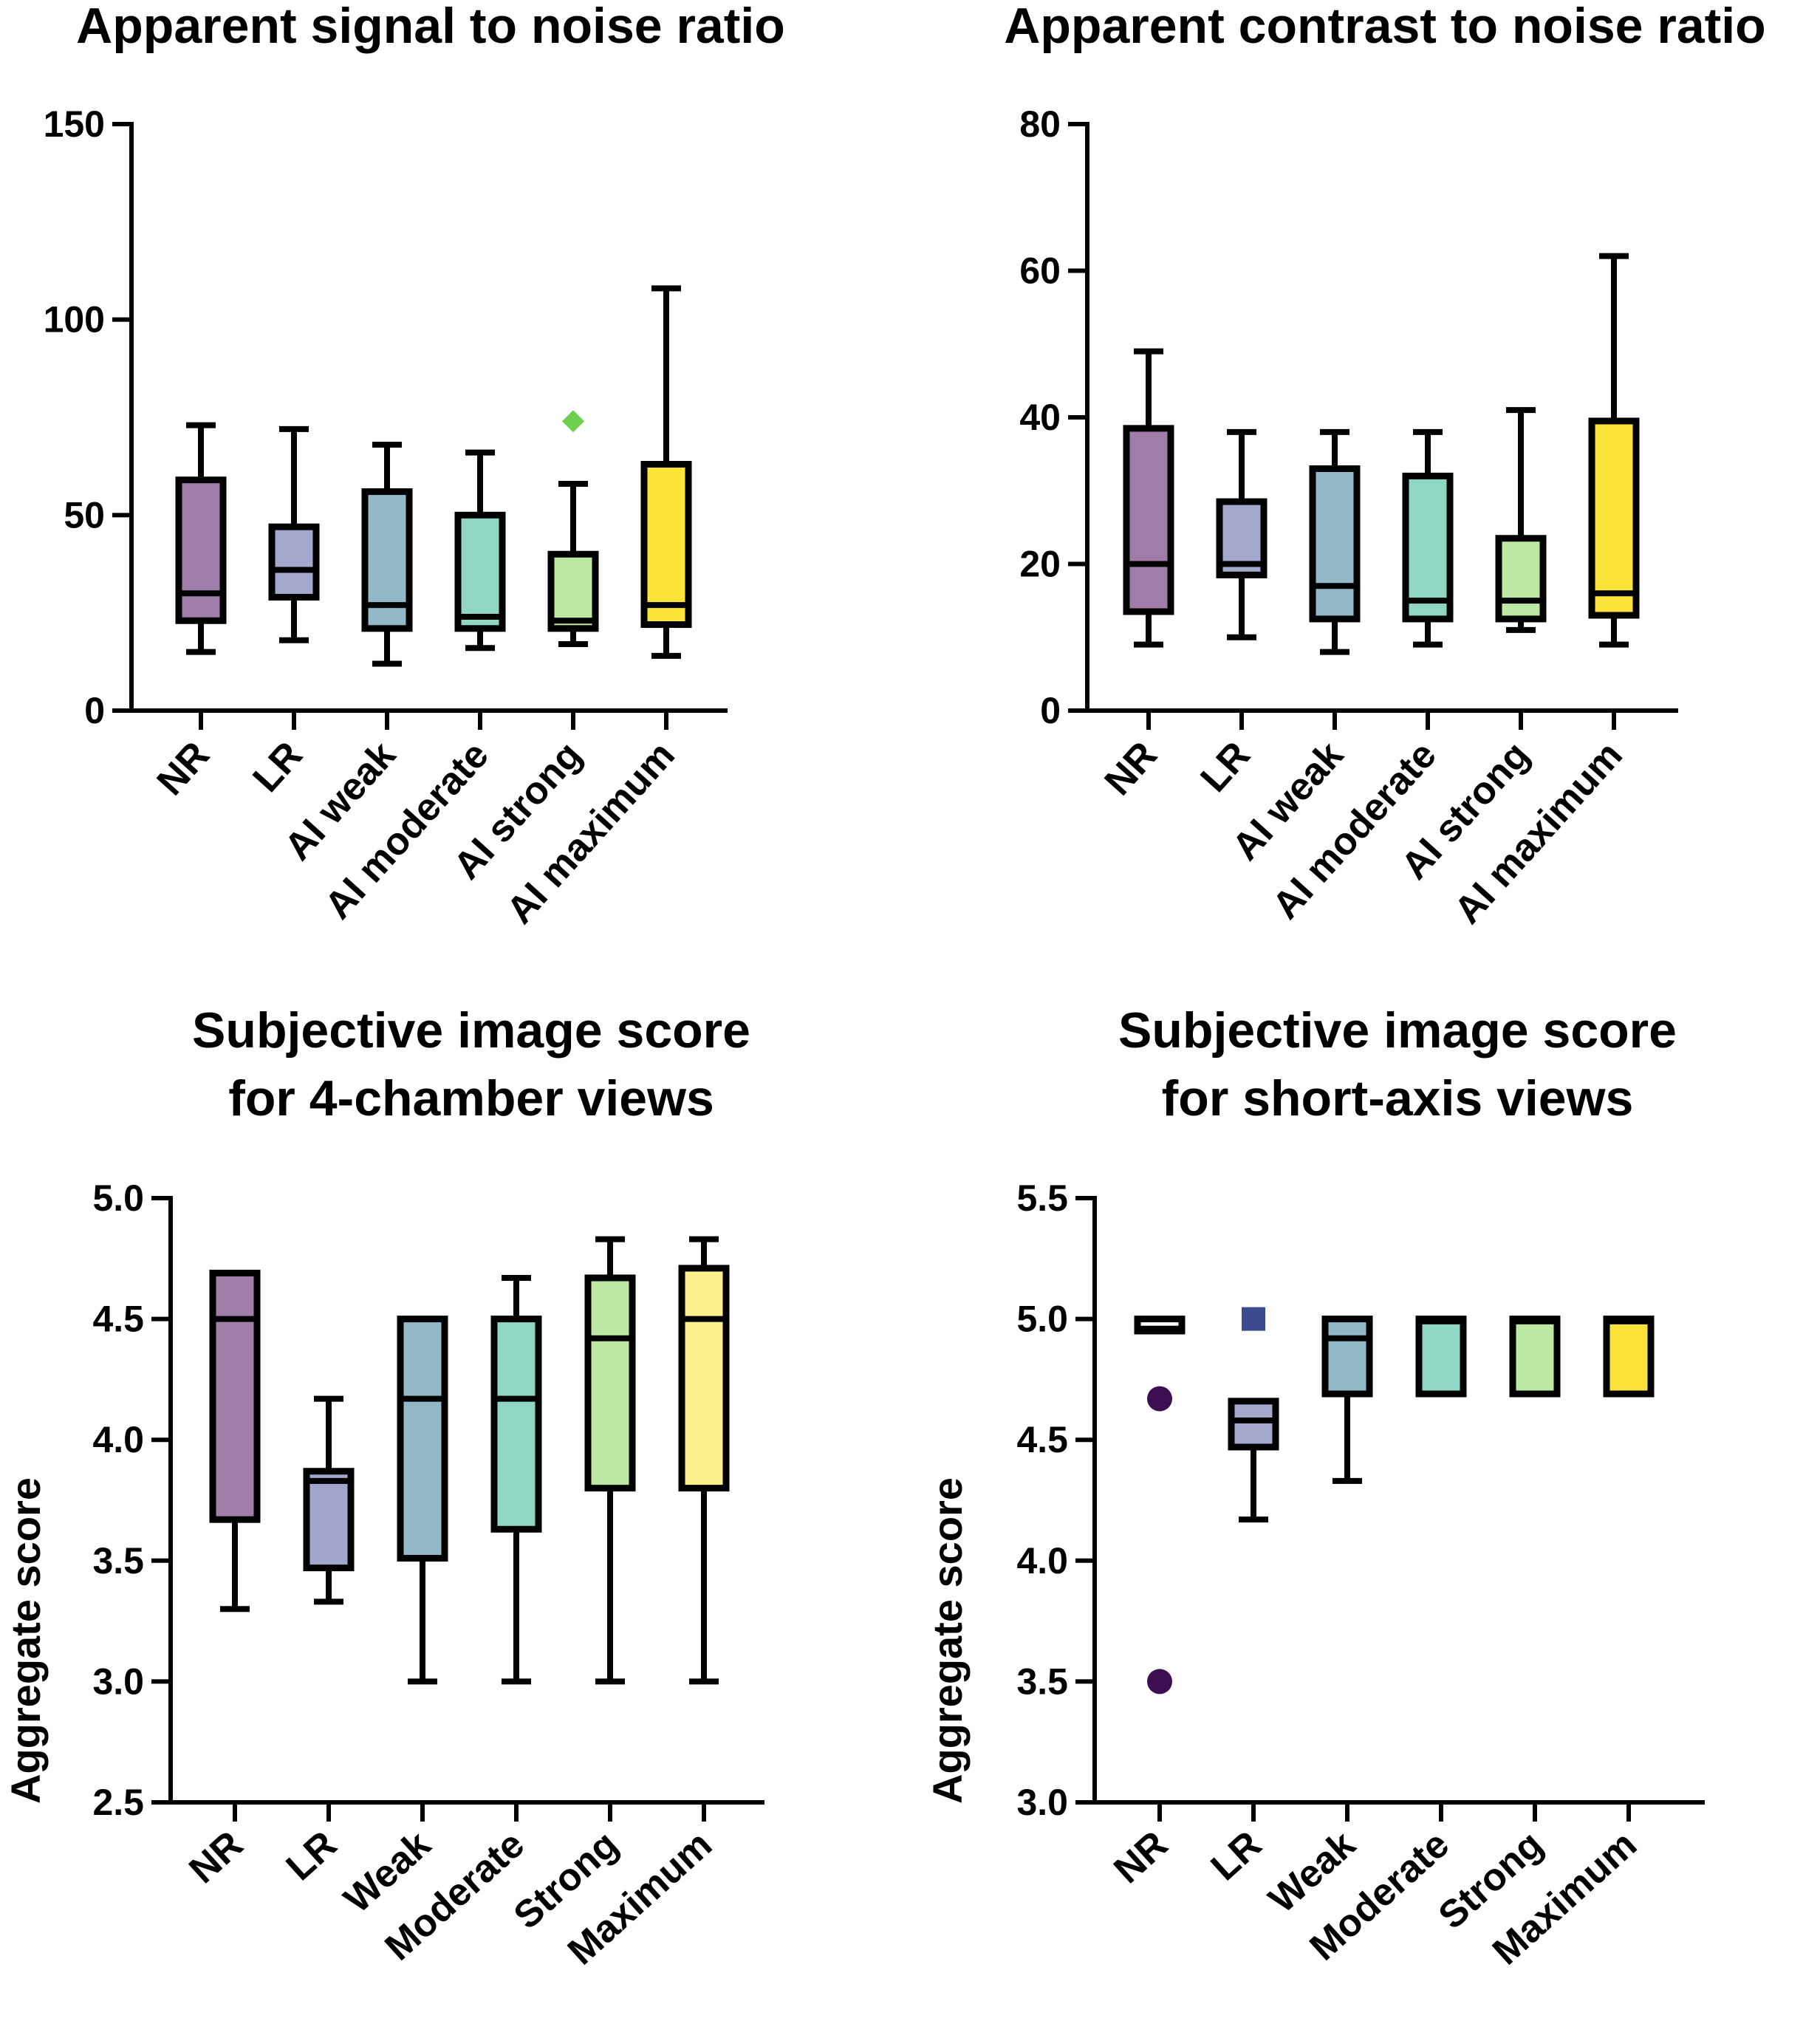 The height and width of the screenshot is (2021, 1820). Describe the element at coordinates (431, 27) in the screenshot. I see `chart-title: Apparent signal to noise ratio` at that location.